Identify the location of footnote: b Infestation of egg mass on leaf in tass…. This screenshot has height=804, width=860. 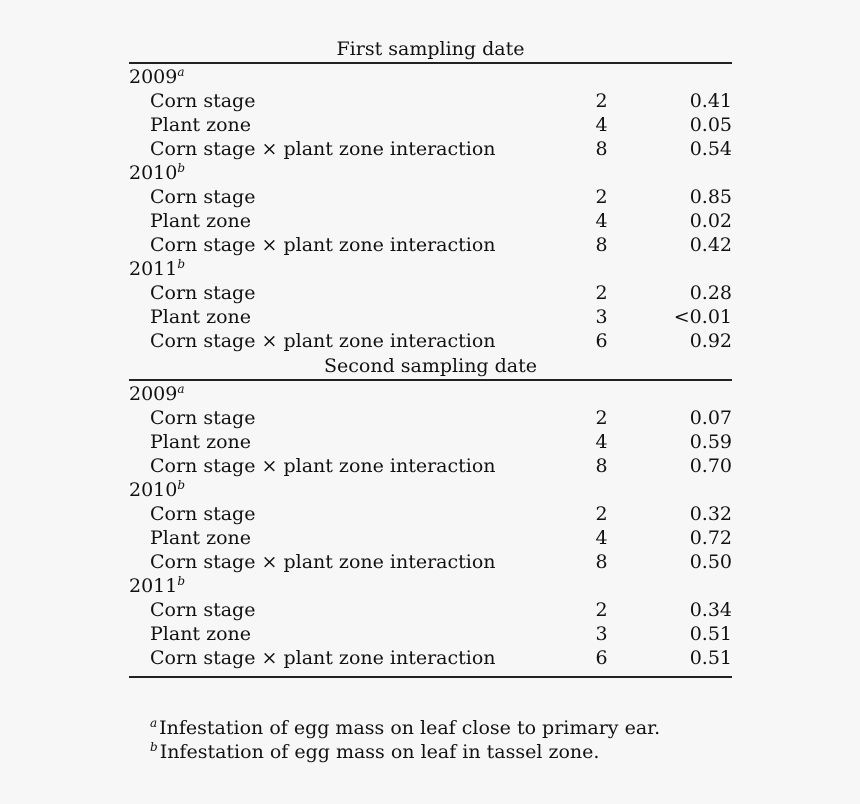
(405, 752).